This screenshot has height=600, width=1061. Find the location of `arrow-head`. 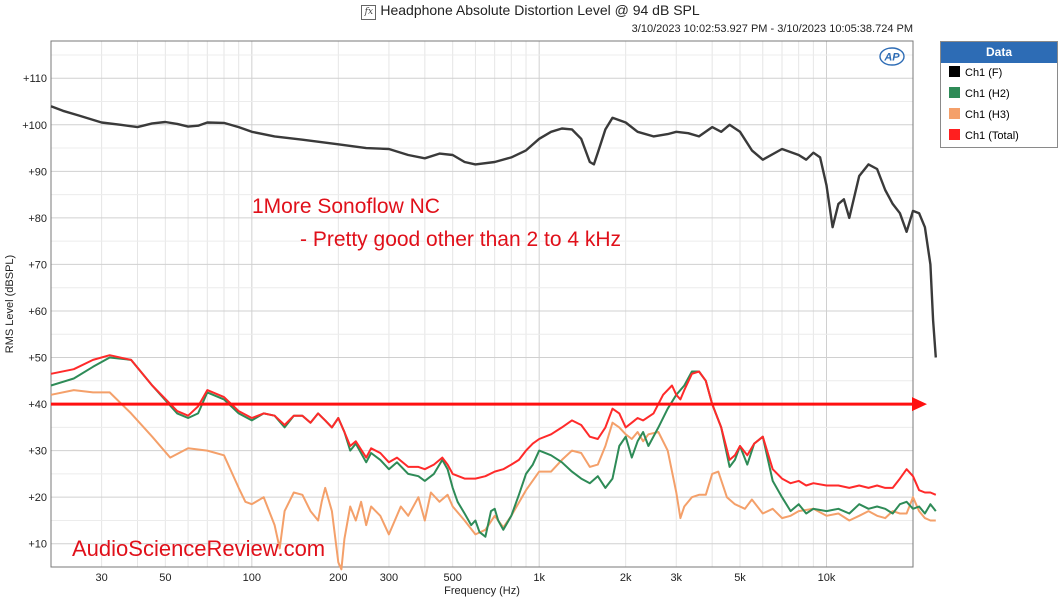

arrow-head is located at coordinates (919, 404).